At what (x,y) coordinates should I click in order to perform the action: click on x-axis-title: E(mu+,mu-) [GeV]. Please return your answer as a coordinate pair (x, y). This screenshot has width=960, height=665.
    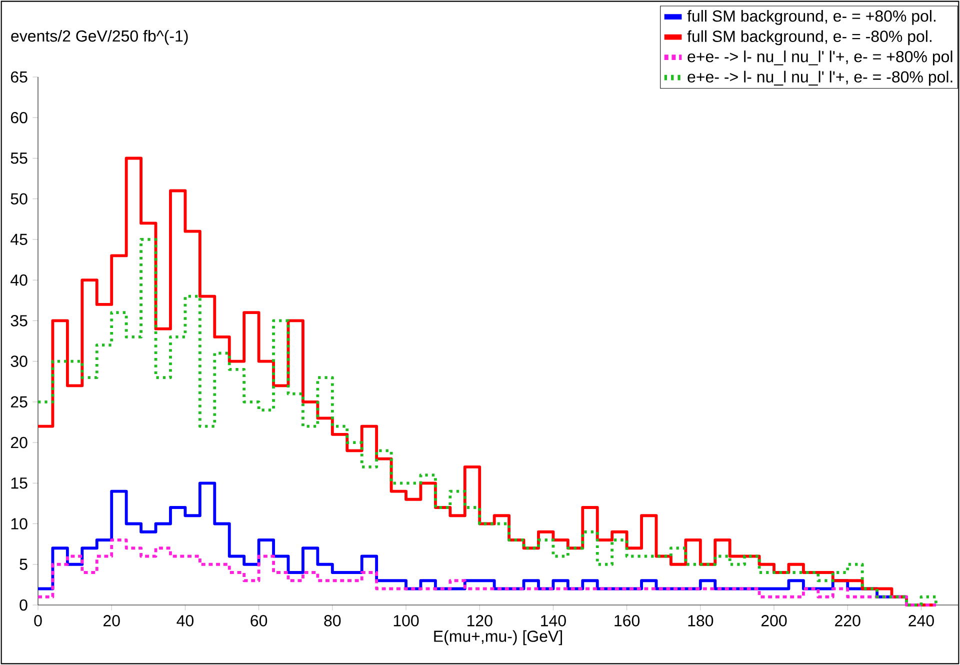
    Looking at the image, I should click on (498, 638).